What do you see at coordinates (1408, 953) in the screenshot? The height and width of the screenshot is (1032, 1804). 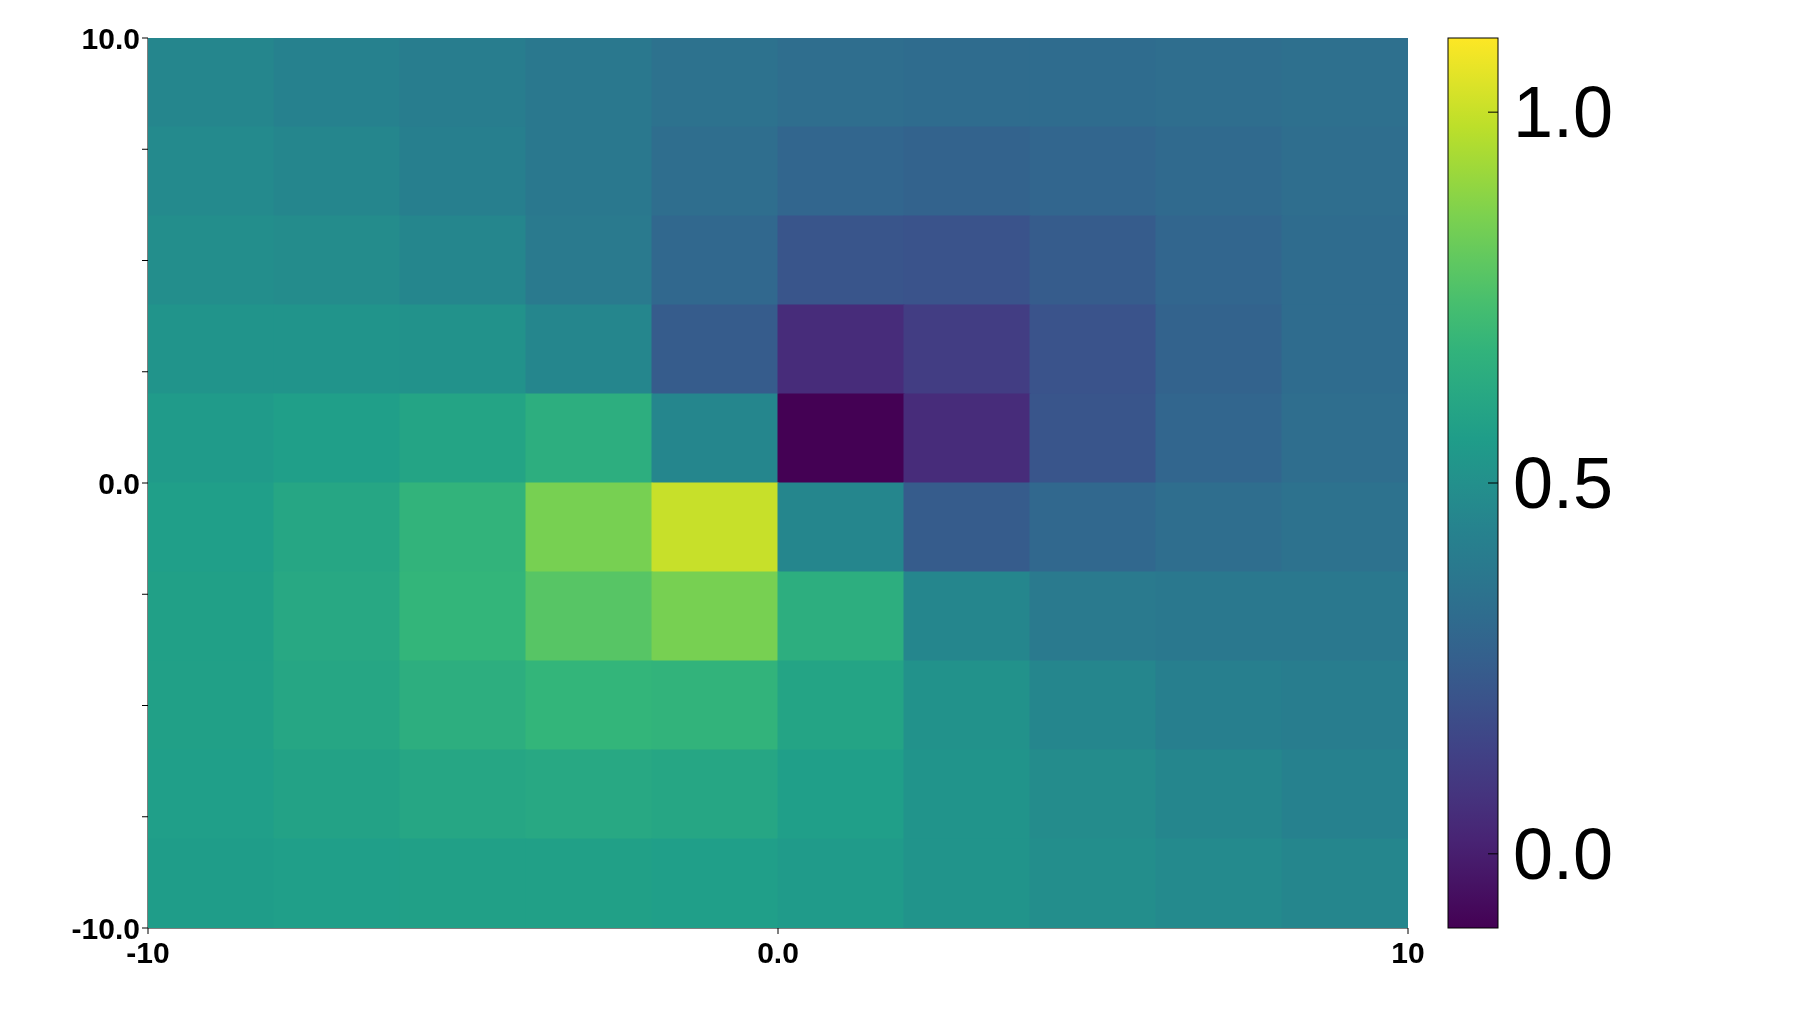 I see `x-tick-label: 10` at bounding box center [1408, 953].